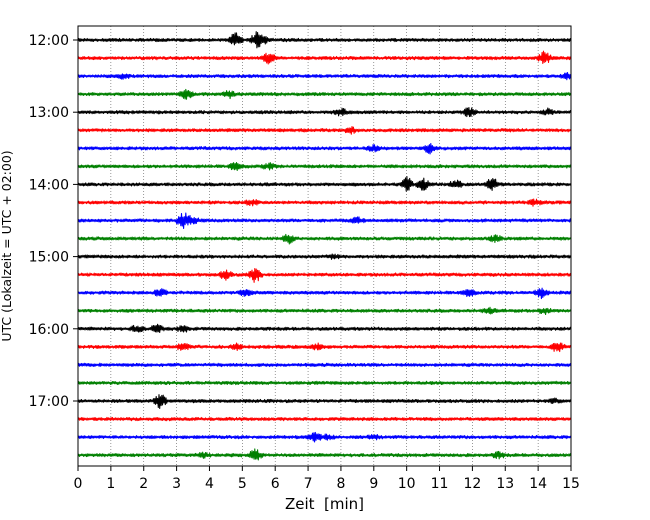 Image resolution: width=650 pixels, height=520 pixels. I want to click on x-tick-label: 5, so click(242, 484).